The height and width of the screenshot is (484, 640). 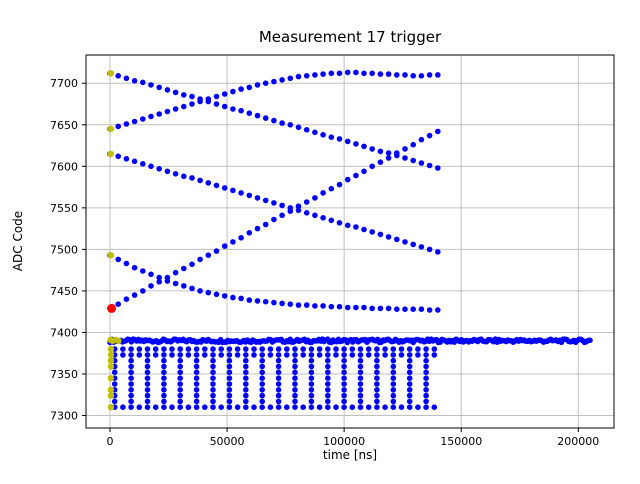 What do you see at coordinates (64, 374) in the screenshot?
I see `y-tick-label: 7350` at bounding box center [64, 374].